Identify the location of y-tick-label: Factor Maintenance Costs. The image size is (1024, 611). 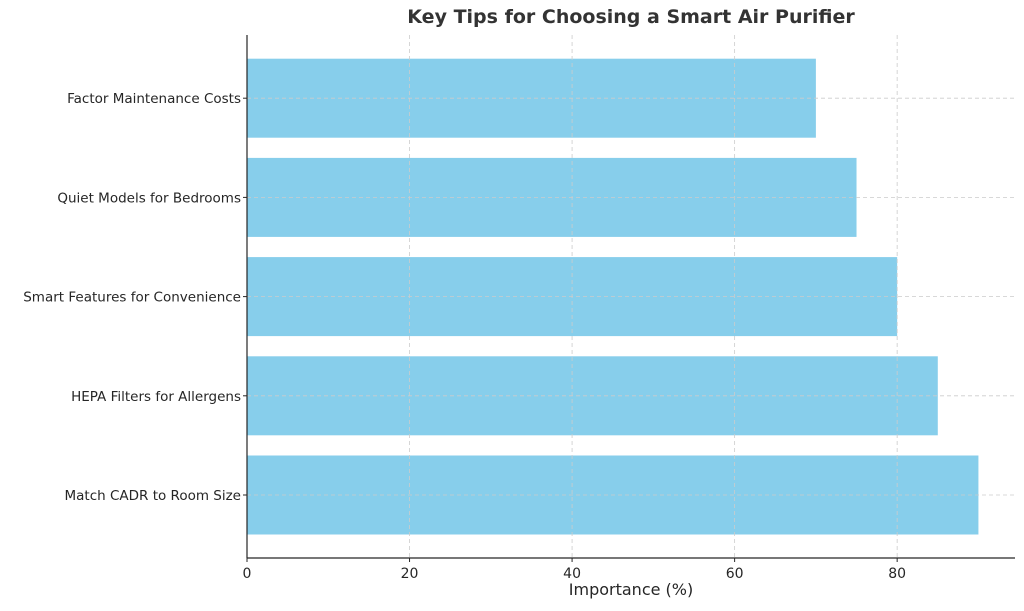
(154, 99).